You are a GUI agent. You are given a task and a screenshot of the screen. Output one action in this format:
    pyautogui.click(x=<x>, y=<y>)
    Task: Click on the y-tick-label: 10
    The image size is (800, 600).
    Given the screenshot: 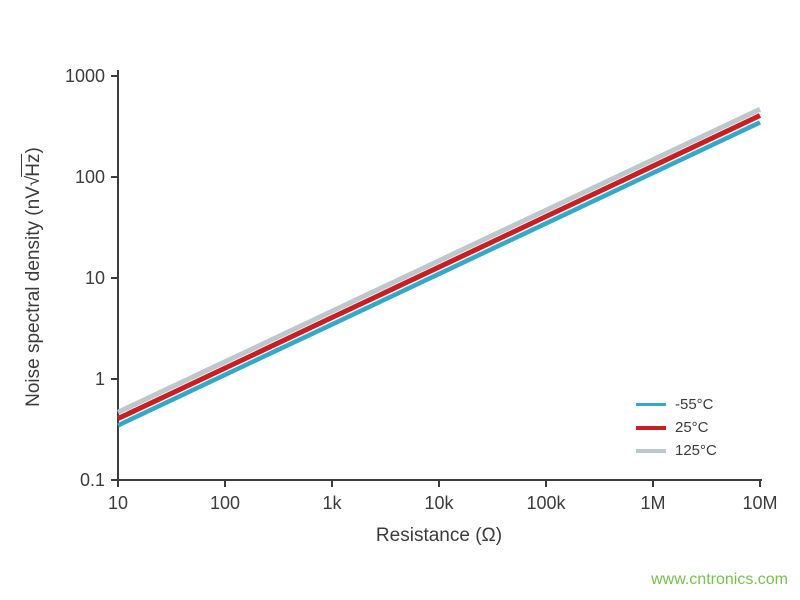 What is the action you would take?
    pyautogui.click(x=95, y=278)
    